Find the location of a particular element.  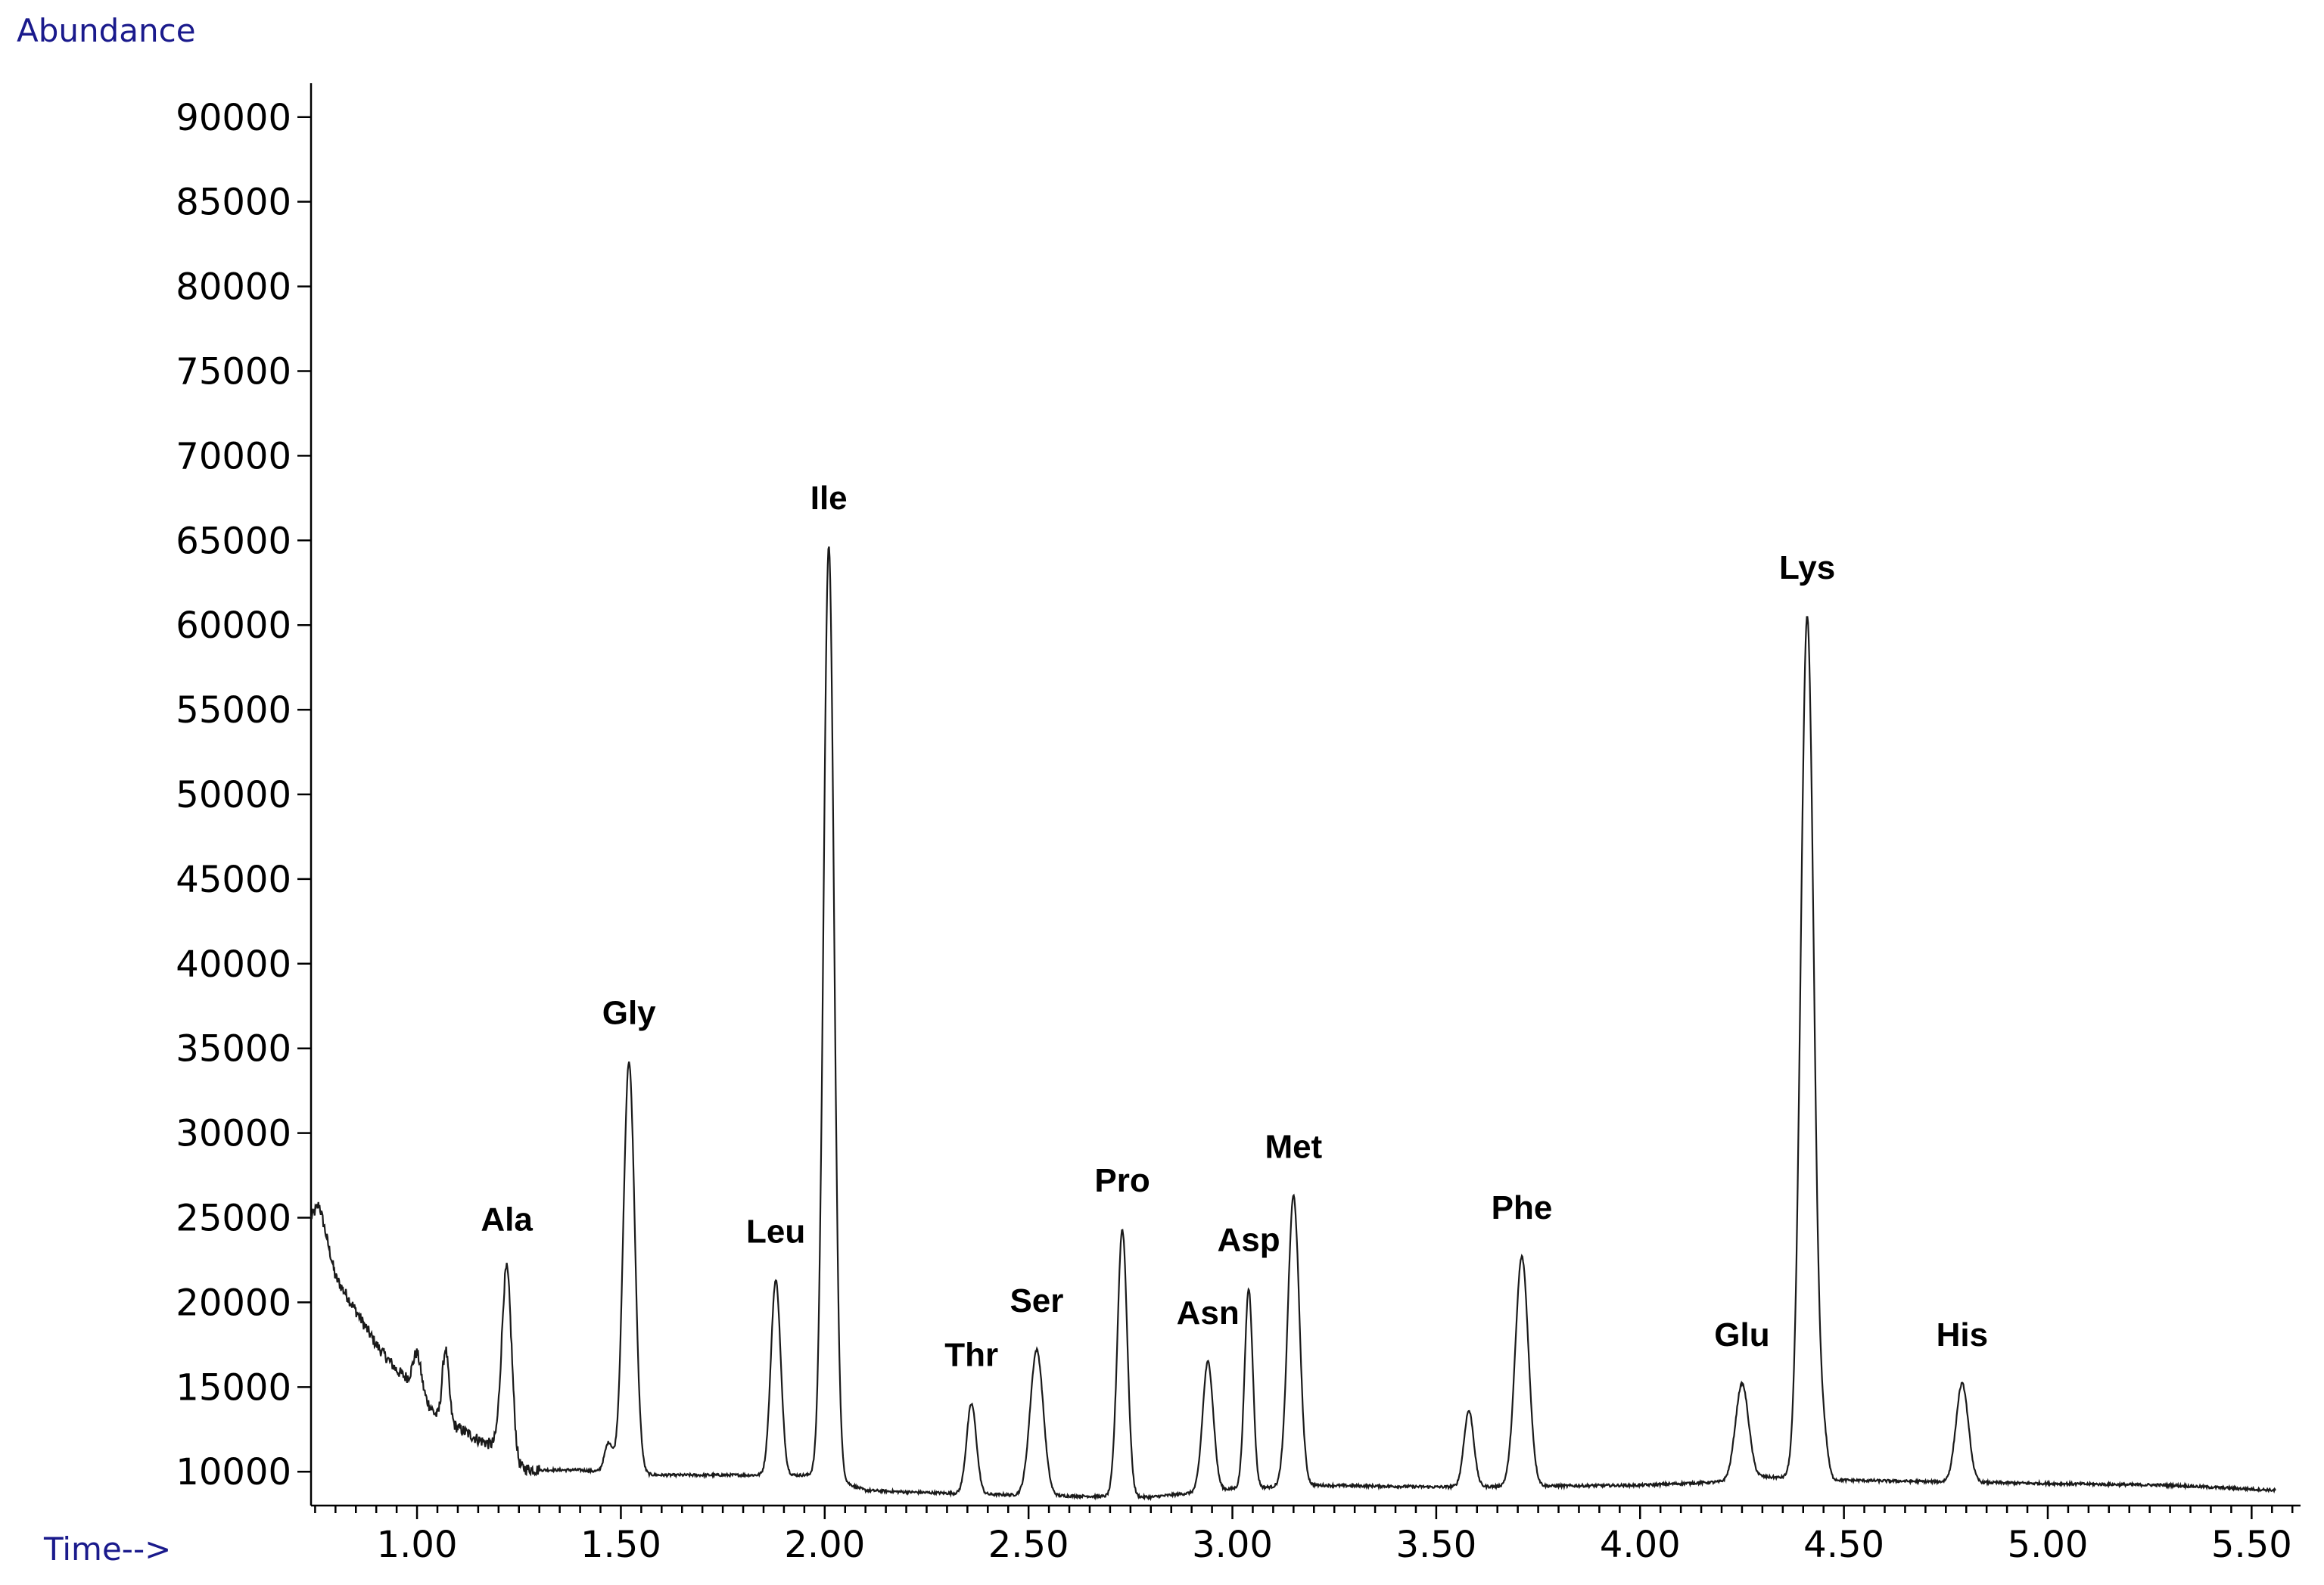

y-axis-title: Abundance is located at coordinates (107, 31).